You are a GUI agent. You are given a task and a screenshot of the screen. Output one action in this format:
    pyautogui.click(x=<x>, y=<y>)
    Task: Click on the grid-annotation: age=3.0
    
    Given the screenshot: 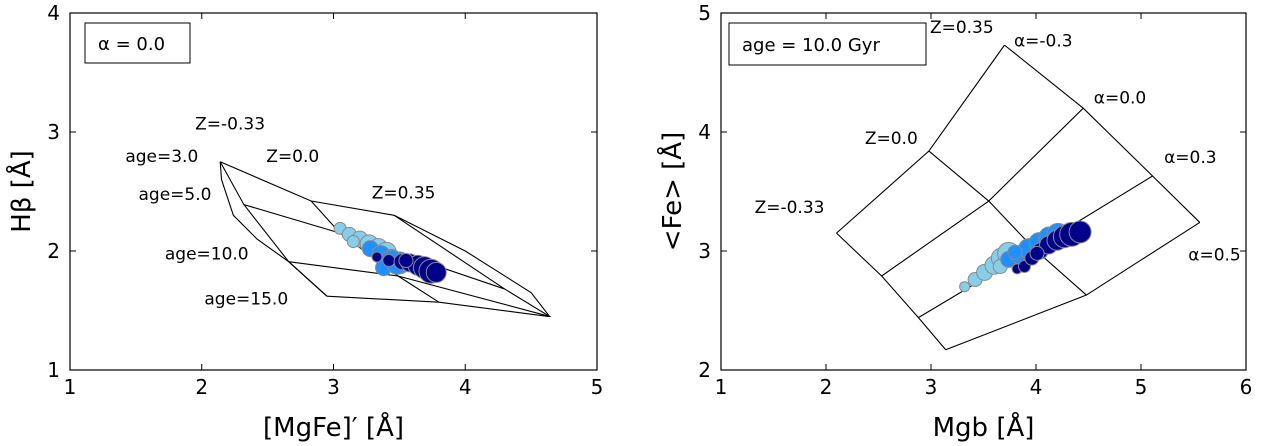 What is the action you would take?
    pyautogui.click(x=161, y=157)
    